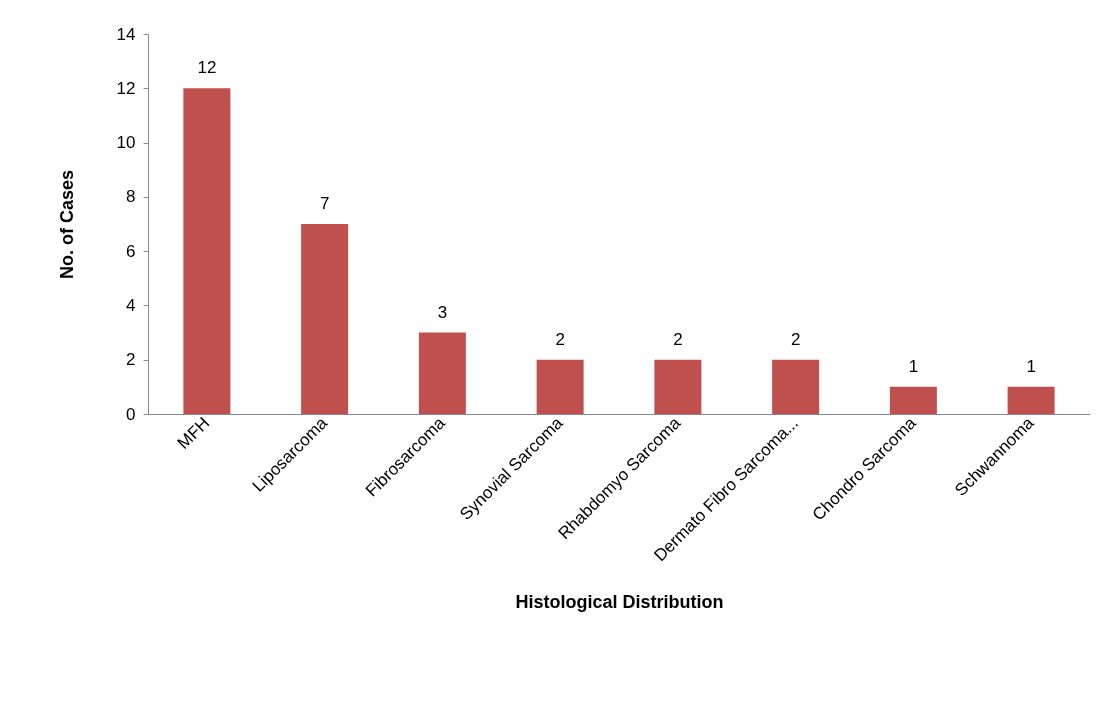 The image size is (1110, 725). What do you see at coordinates (131, 414) in the screenshot?
I see `y-tick-label: 0` at bounding box center [131, 414].